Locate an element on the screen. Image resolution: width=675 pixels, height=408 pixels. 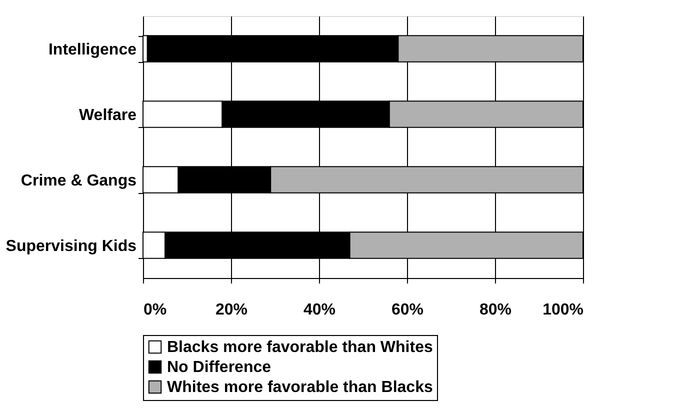
x-tick-label: 20% is located at coordinates (231, 310).